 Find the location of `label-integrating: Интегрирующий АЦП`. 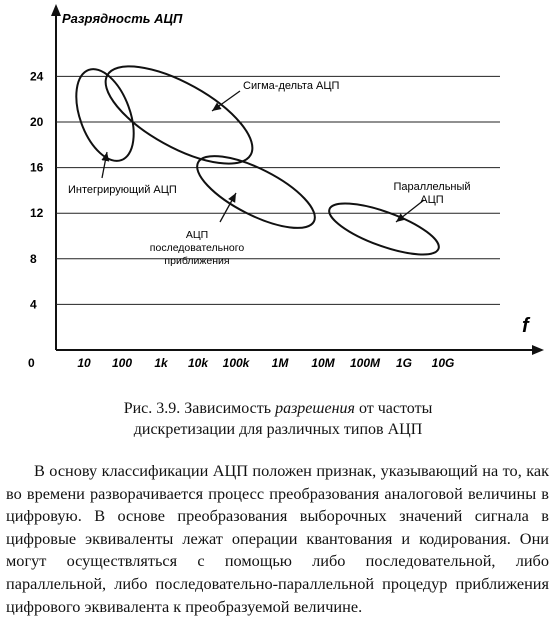

label-integrating: Интегрирующий АЦП is located at coordinates (122, 190).